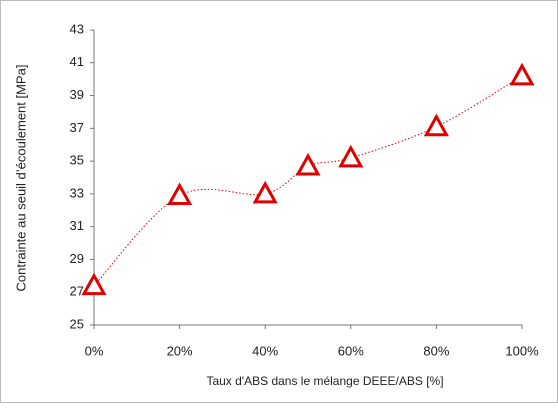 The width and height of the screenshot is (558, 408). What do you see at coordinates (77, 323) in the screenshot?
I see `y-tick-label: 25` at bounding box center [77, 323].